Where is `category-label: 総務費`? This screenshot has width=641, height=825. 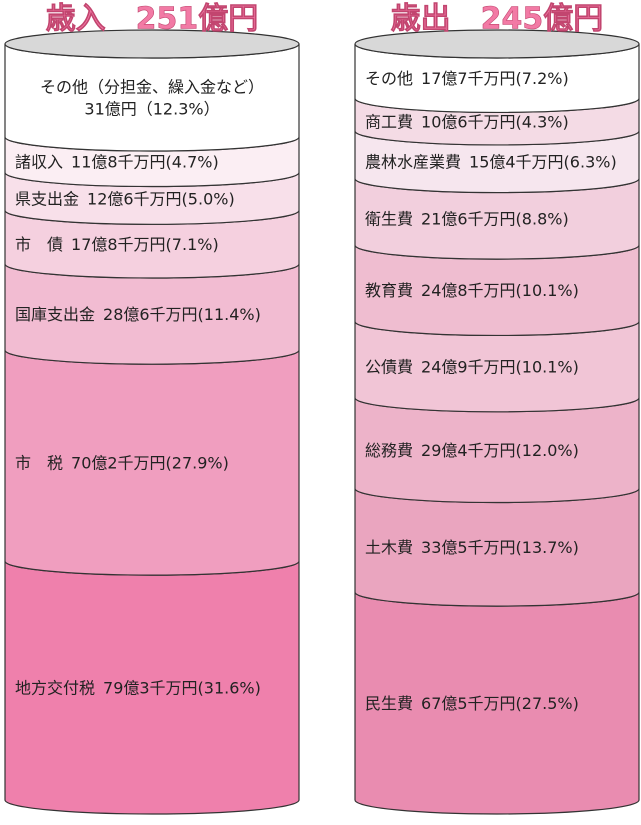
category-label: 総務費 is located at coordinates (389, 450).